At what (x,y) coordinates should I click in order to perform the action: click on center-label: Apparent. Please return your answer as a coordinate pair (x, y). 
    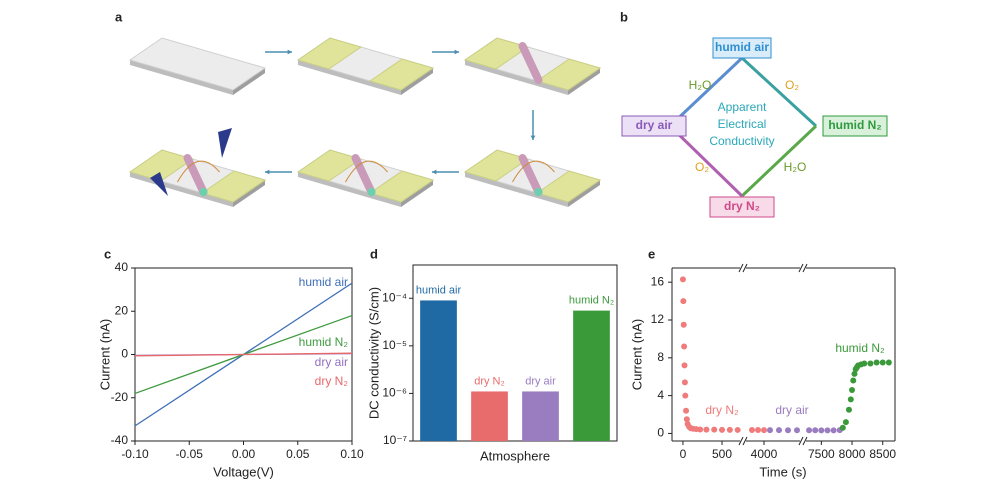
    Looking at the image, I should click on (742, 107).